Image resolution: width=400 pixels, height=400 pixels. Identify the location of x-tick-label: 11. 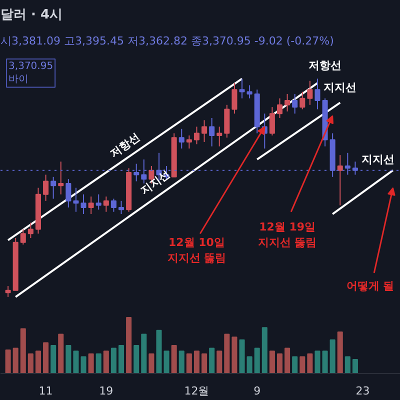
(45, 391).